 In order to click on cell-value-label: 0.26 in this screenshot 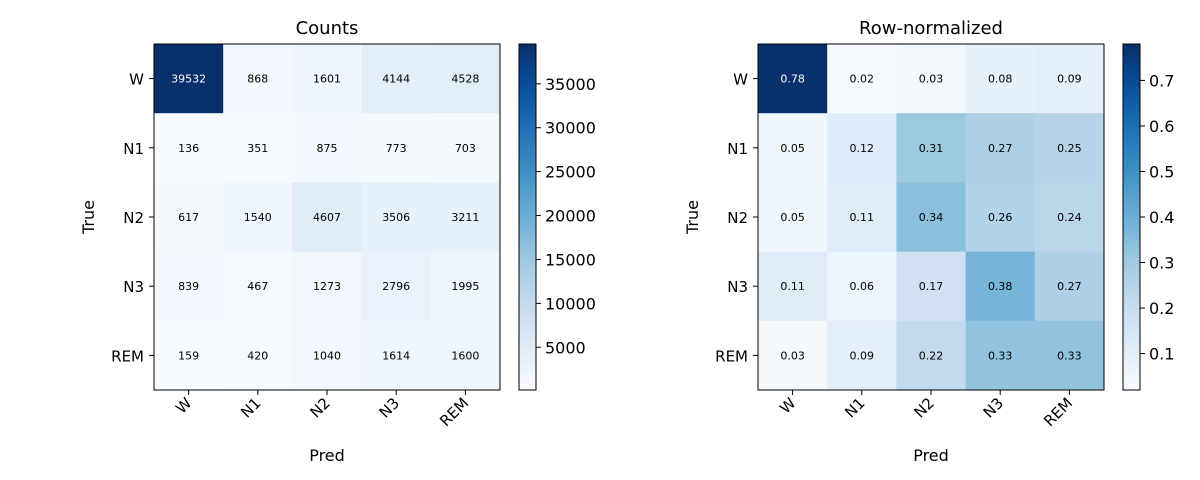, I will do `click(1000, 217)`.